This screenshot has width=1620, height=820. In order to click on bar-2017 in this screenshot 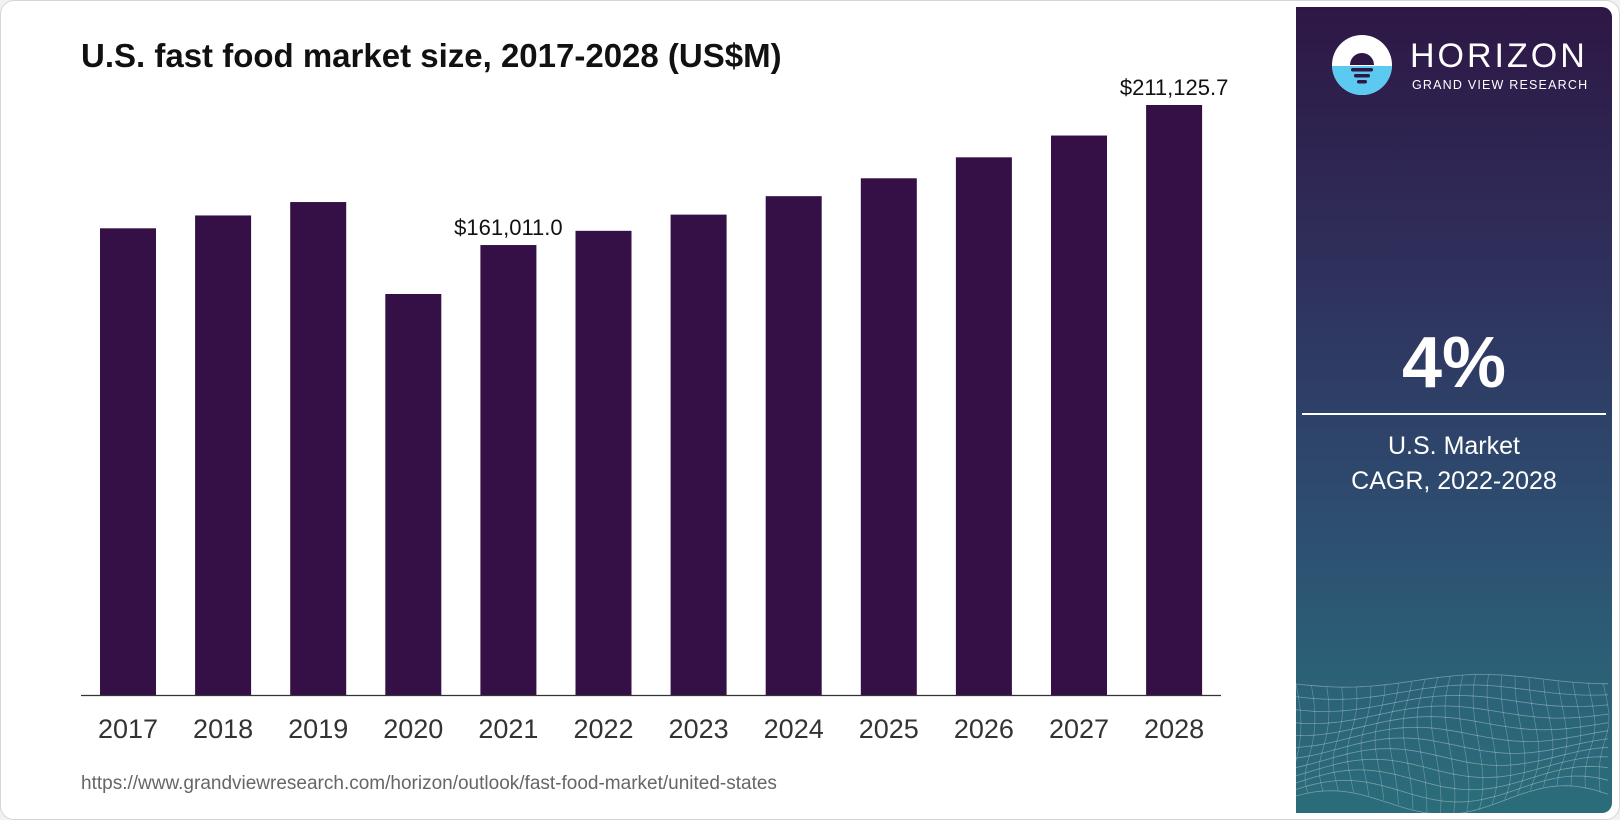, I will do `click(128, 461)`.